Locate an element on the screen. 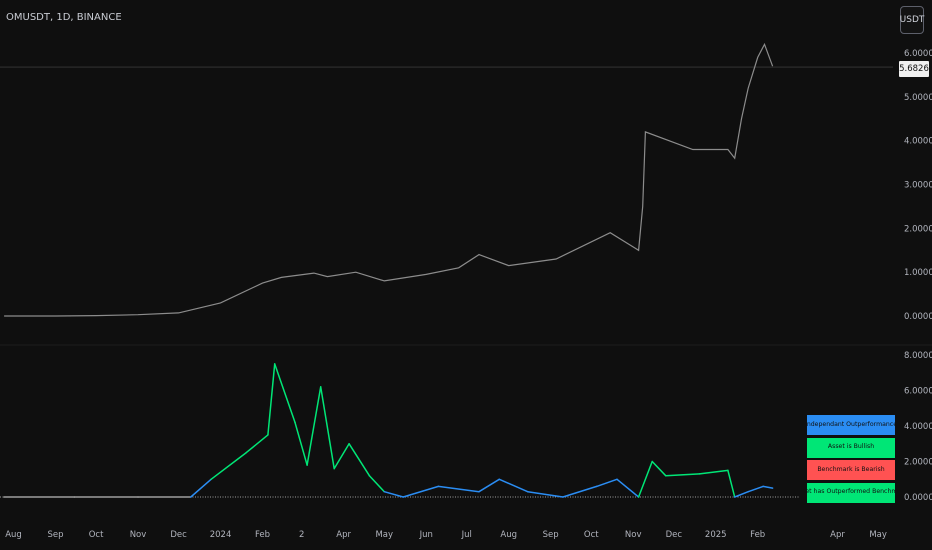 The image size is (932, 550). price-tick-label: 1.0000 is located at coordinates (918, 273).